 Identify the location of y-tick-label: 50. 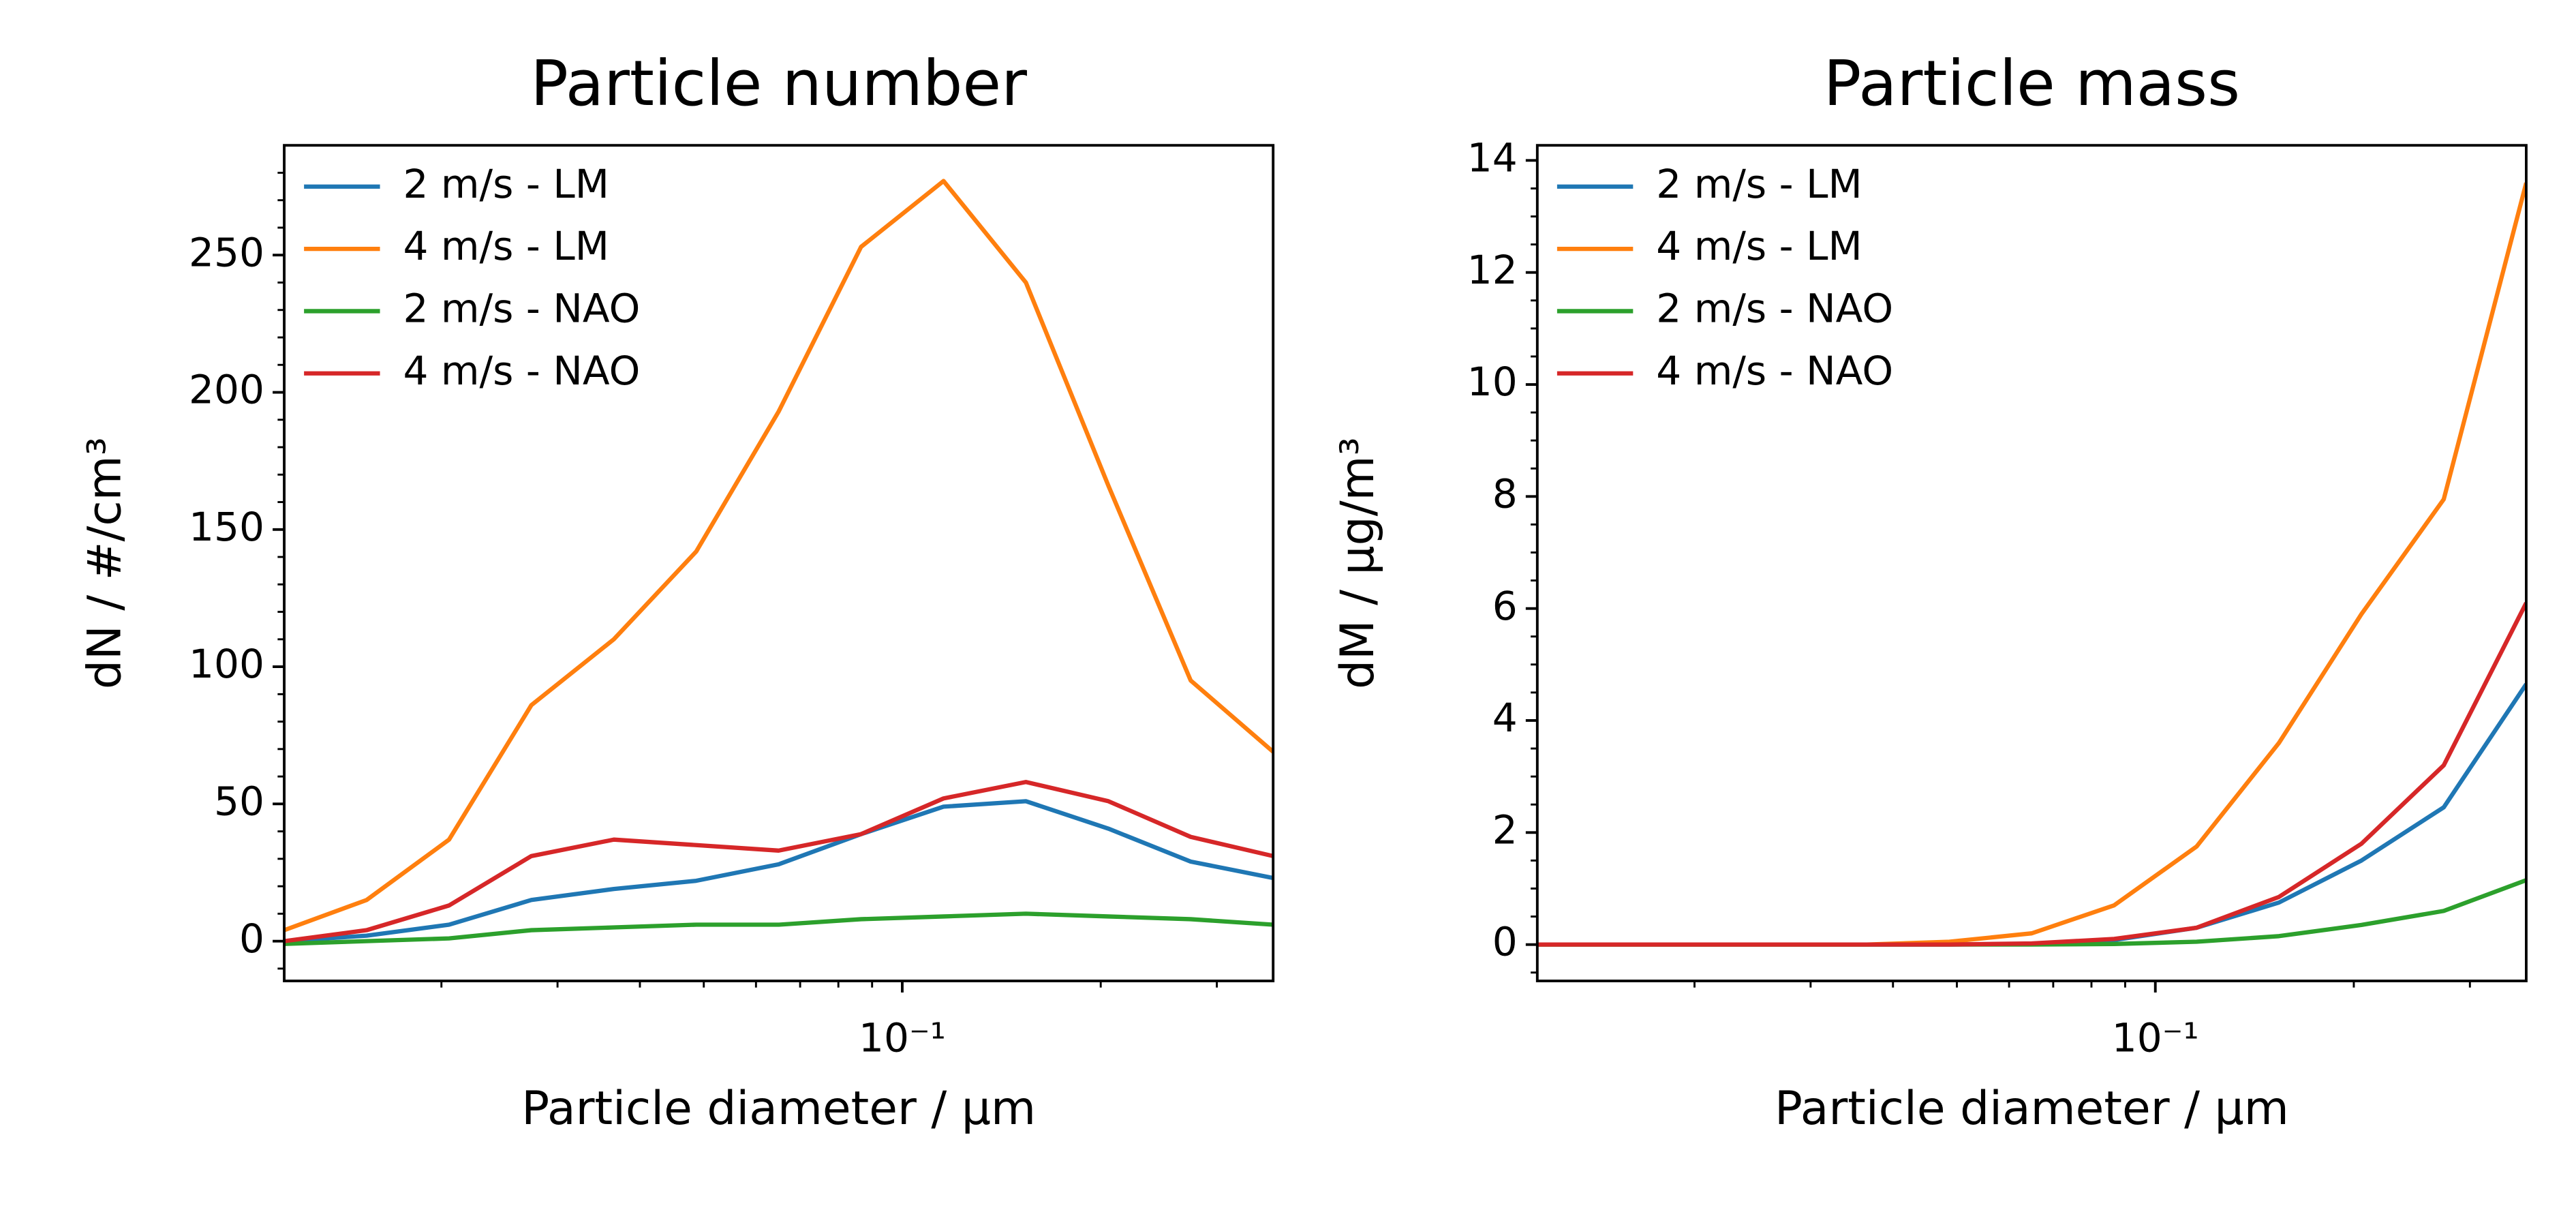
(239, 801).